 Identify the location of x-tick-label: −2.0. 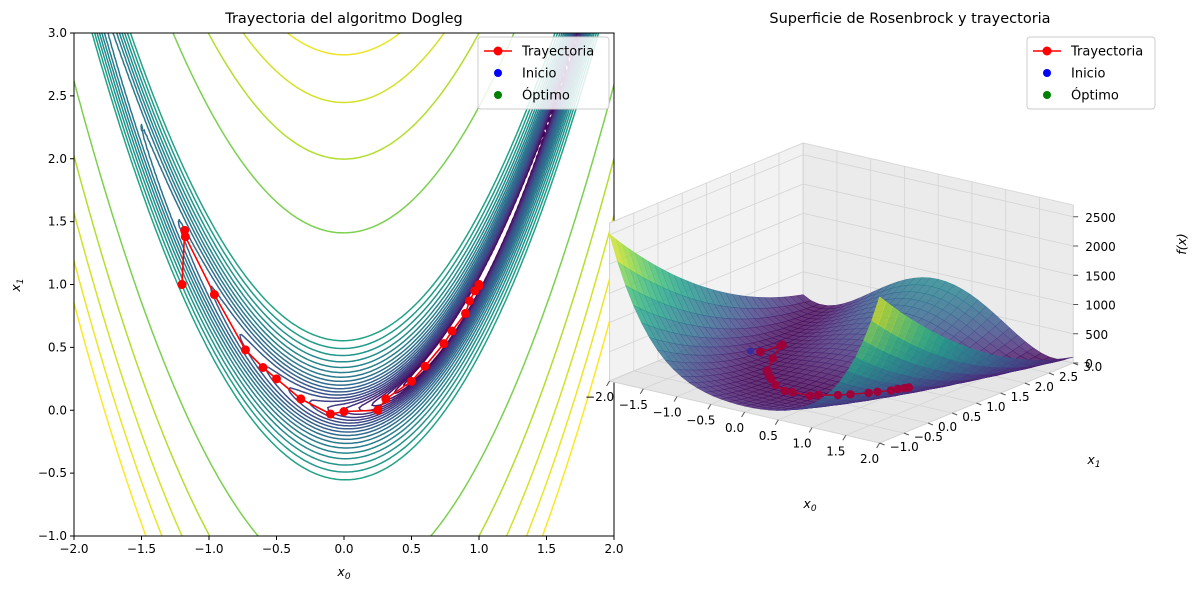
(599, 397).